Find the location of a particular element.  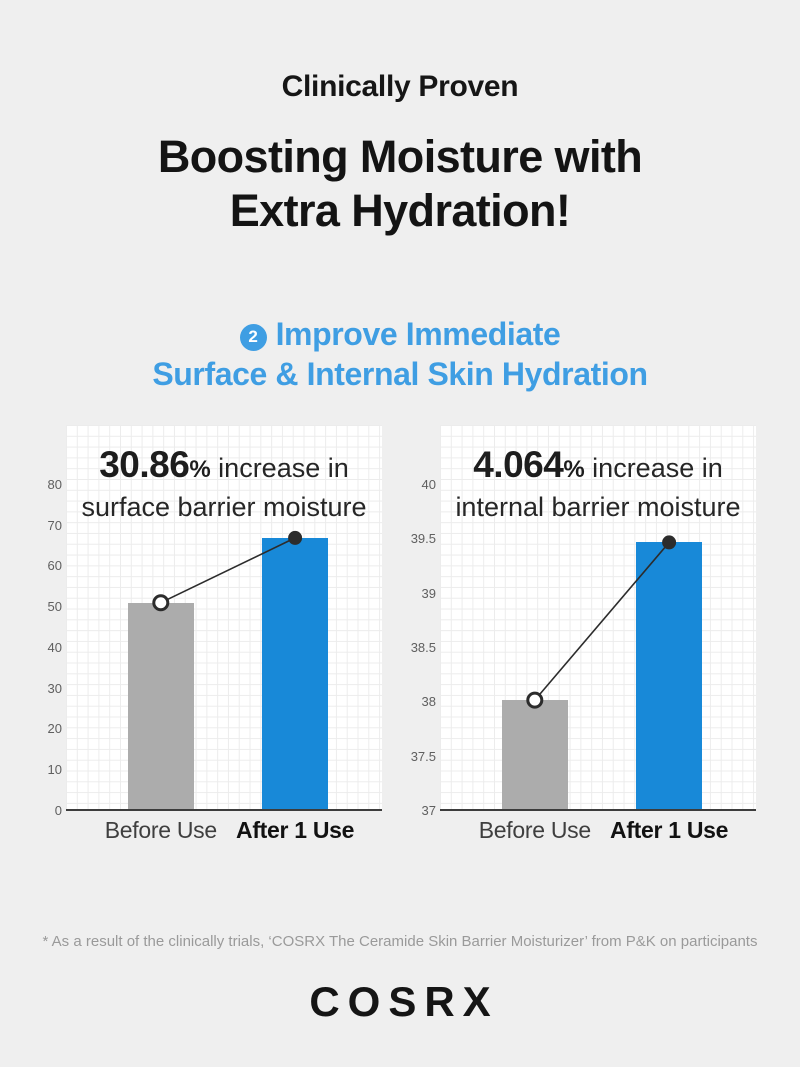

headline: Boosting Moisture with Extra Hydration! is located at coordinates (400, 184).